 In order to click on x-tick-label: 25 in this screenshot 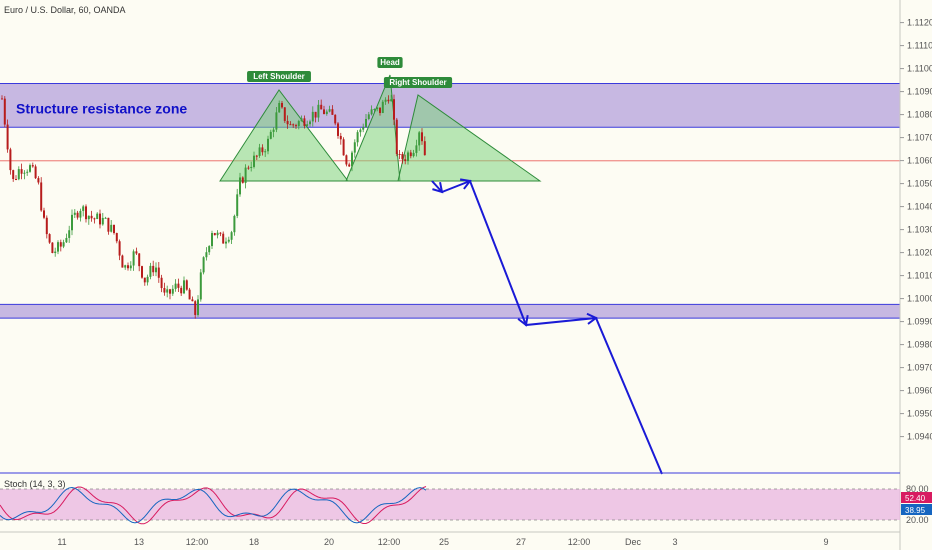, I will do `click(444, 542)`.